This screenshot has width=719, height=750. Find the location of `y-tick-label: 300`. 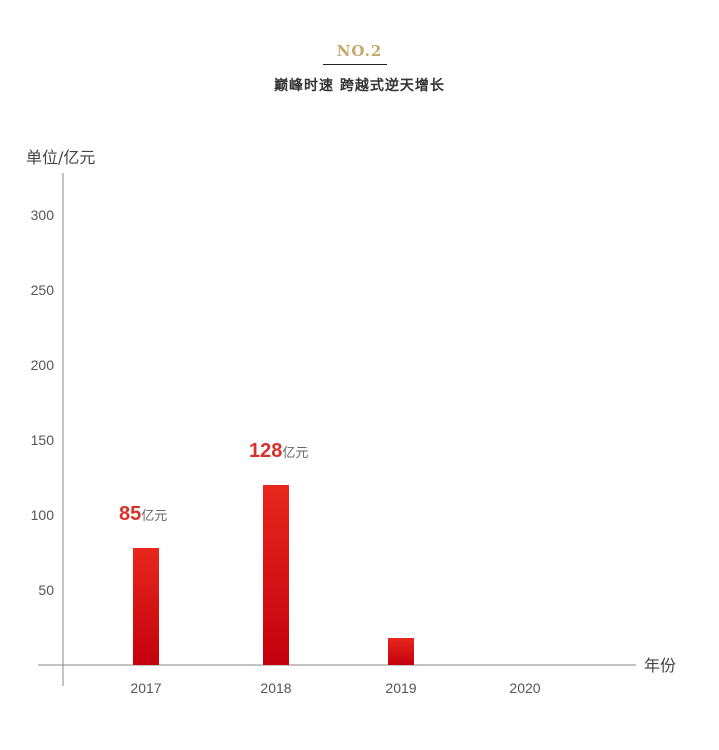

y-tick-label: 300 is located at coordinates (43, 215).